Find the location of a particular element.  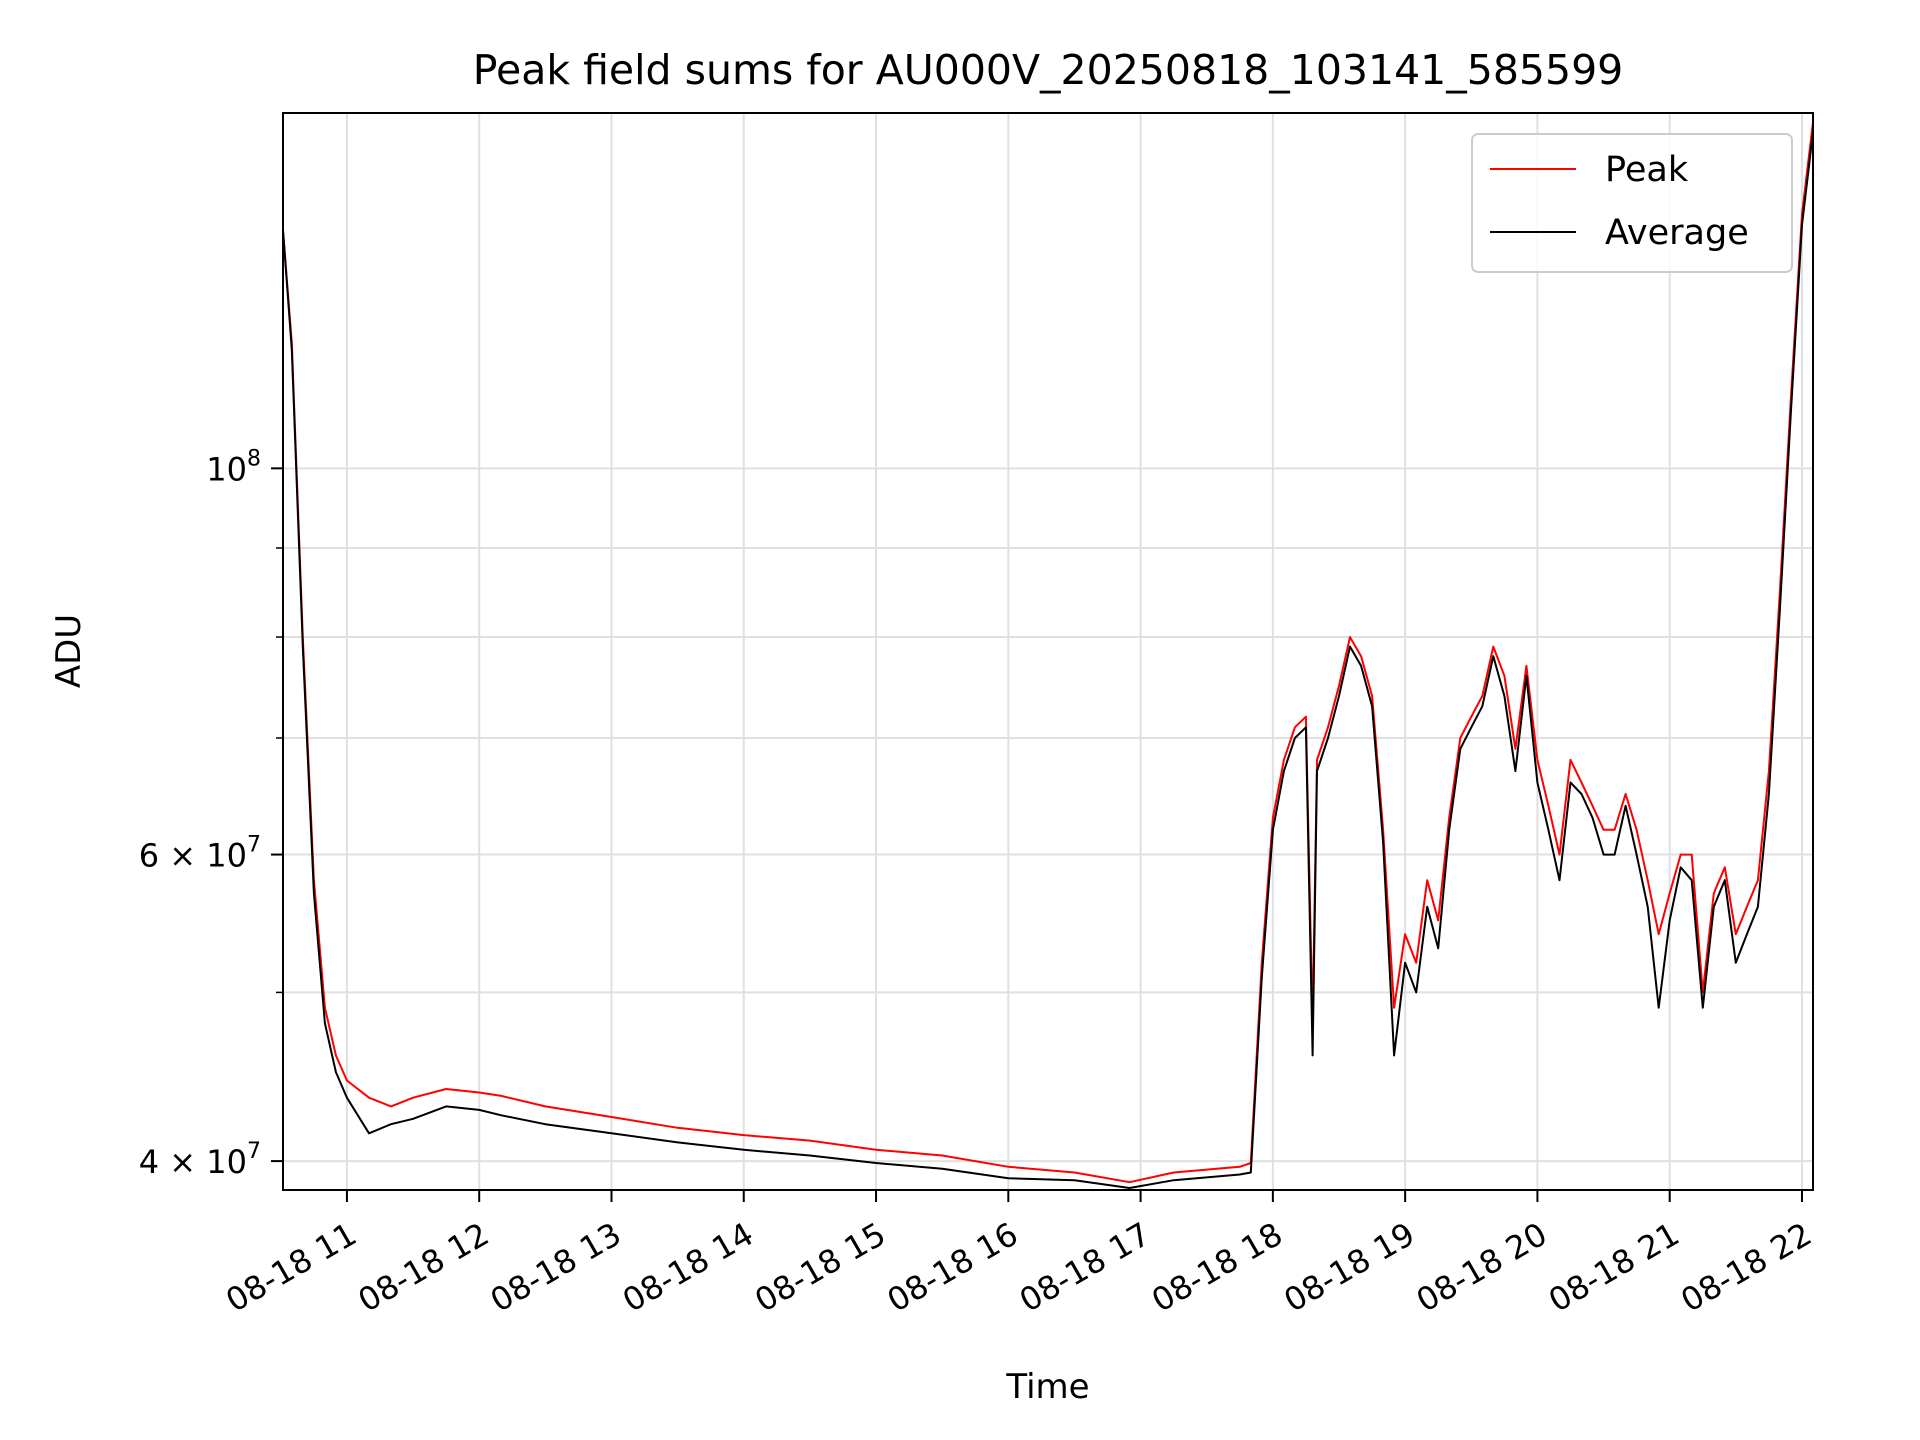

x-axis-label: Time is located at coordinates (1047, 1387).